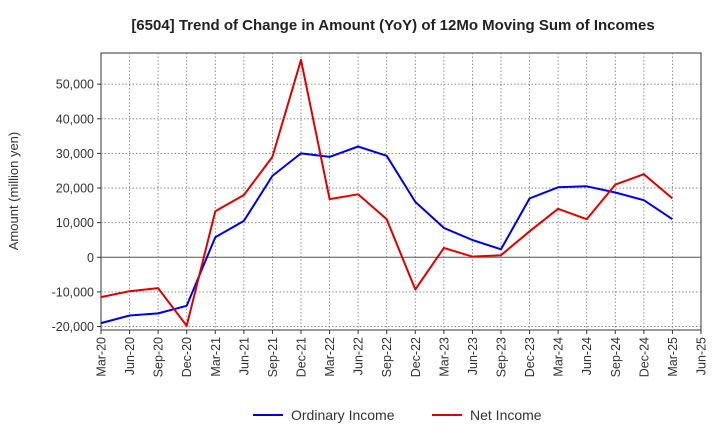 The width and height of the screenshot is (720, 440). Describe the element at coordinates (75, 189) in the screenshot. I see `y-tick-label: 20,000` at that location.